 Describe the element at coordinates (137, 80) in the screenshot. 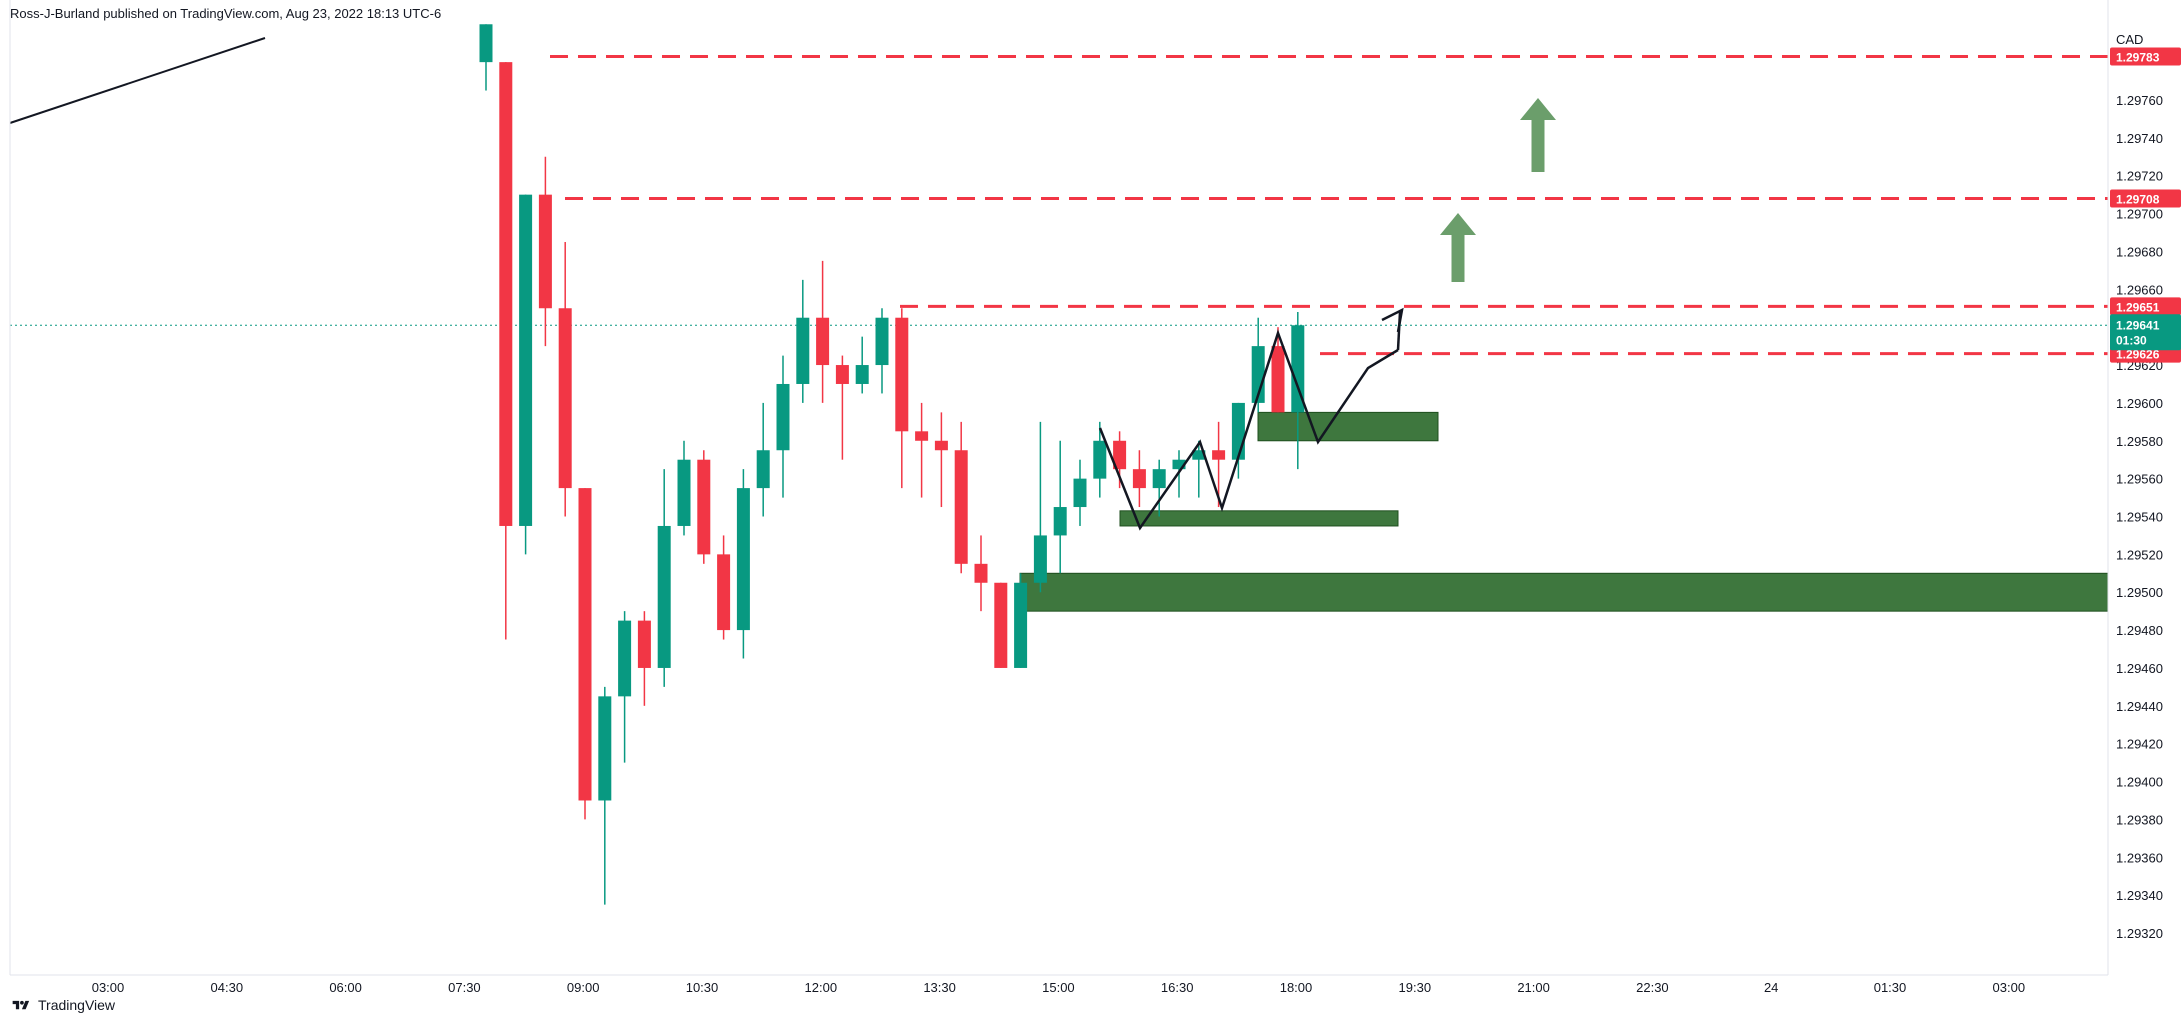

I see `trend-line` at that location.